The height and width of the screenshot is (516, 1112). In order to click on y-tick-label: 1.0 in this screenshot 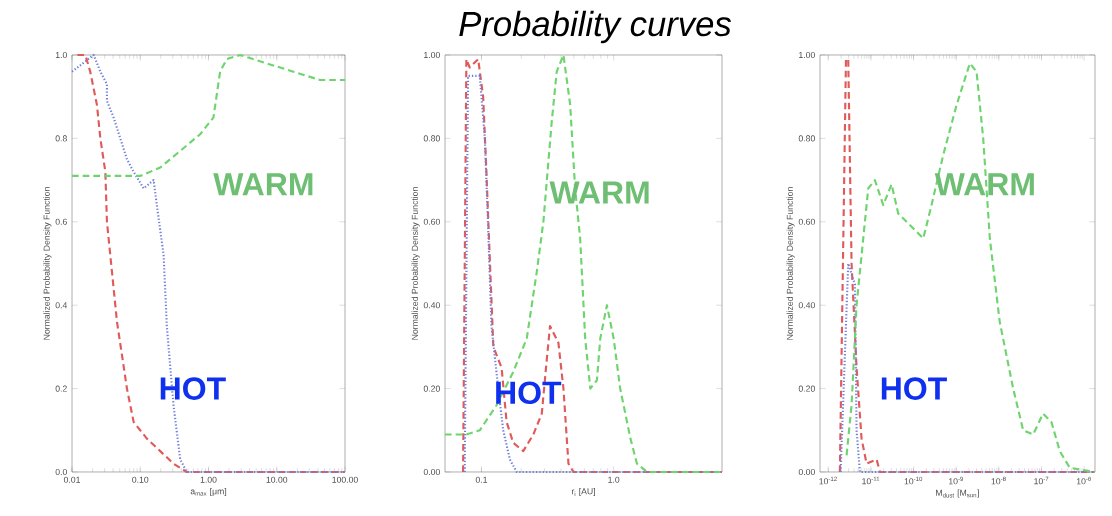, I will do `click(61, 55)`.